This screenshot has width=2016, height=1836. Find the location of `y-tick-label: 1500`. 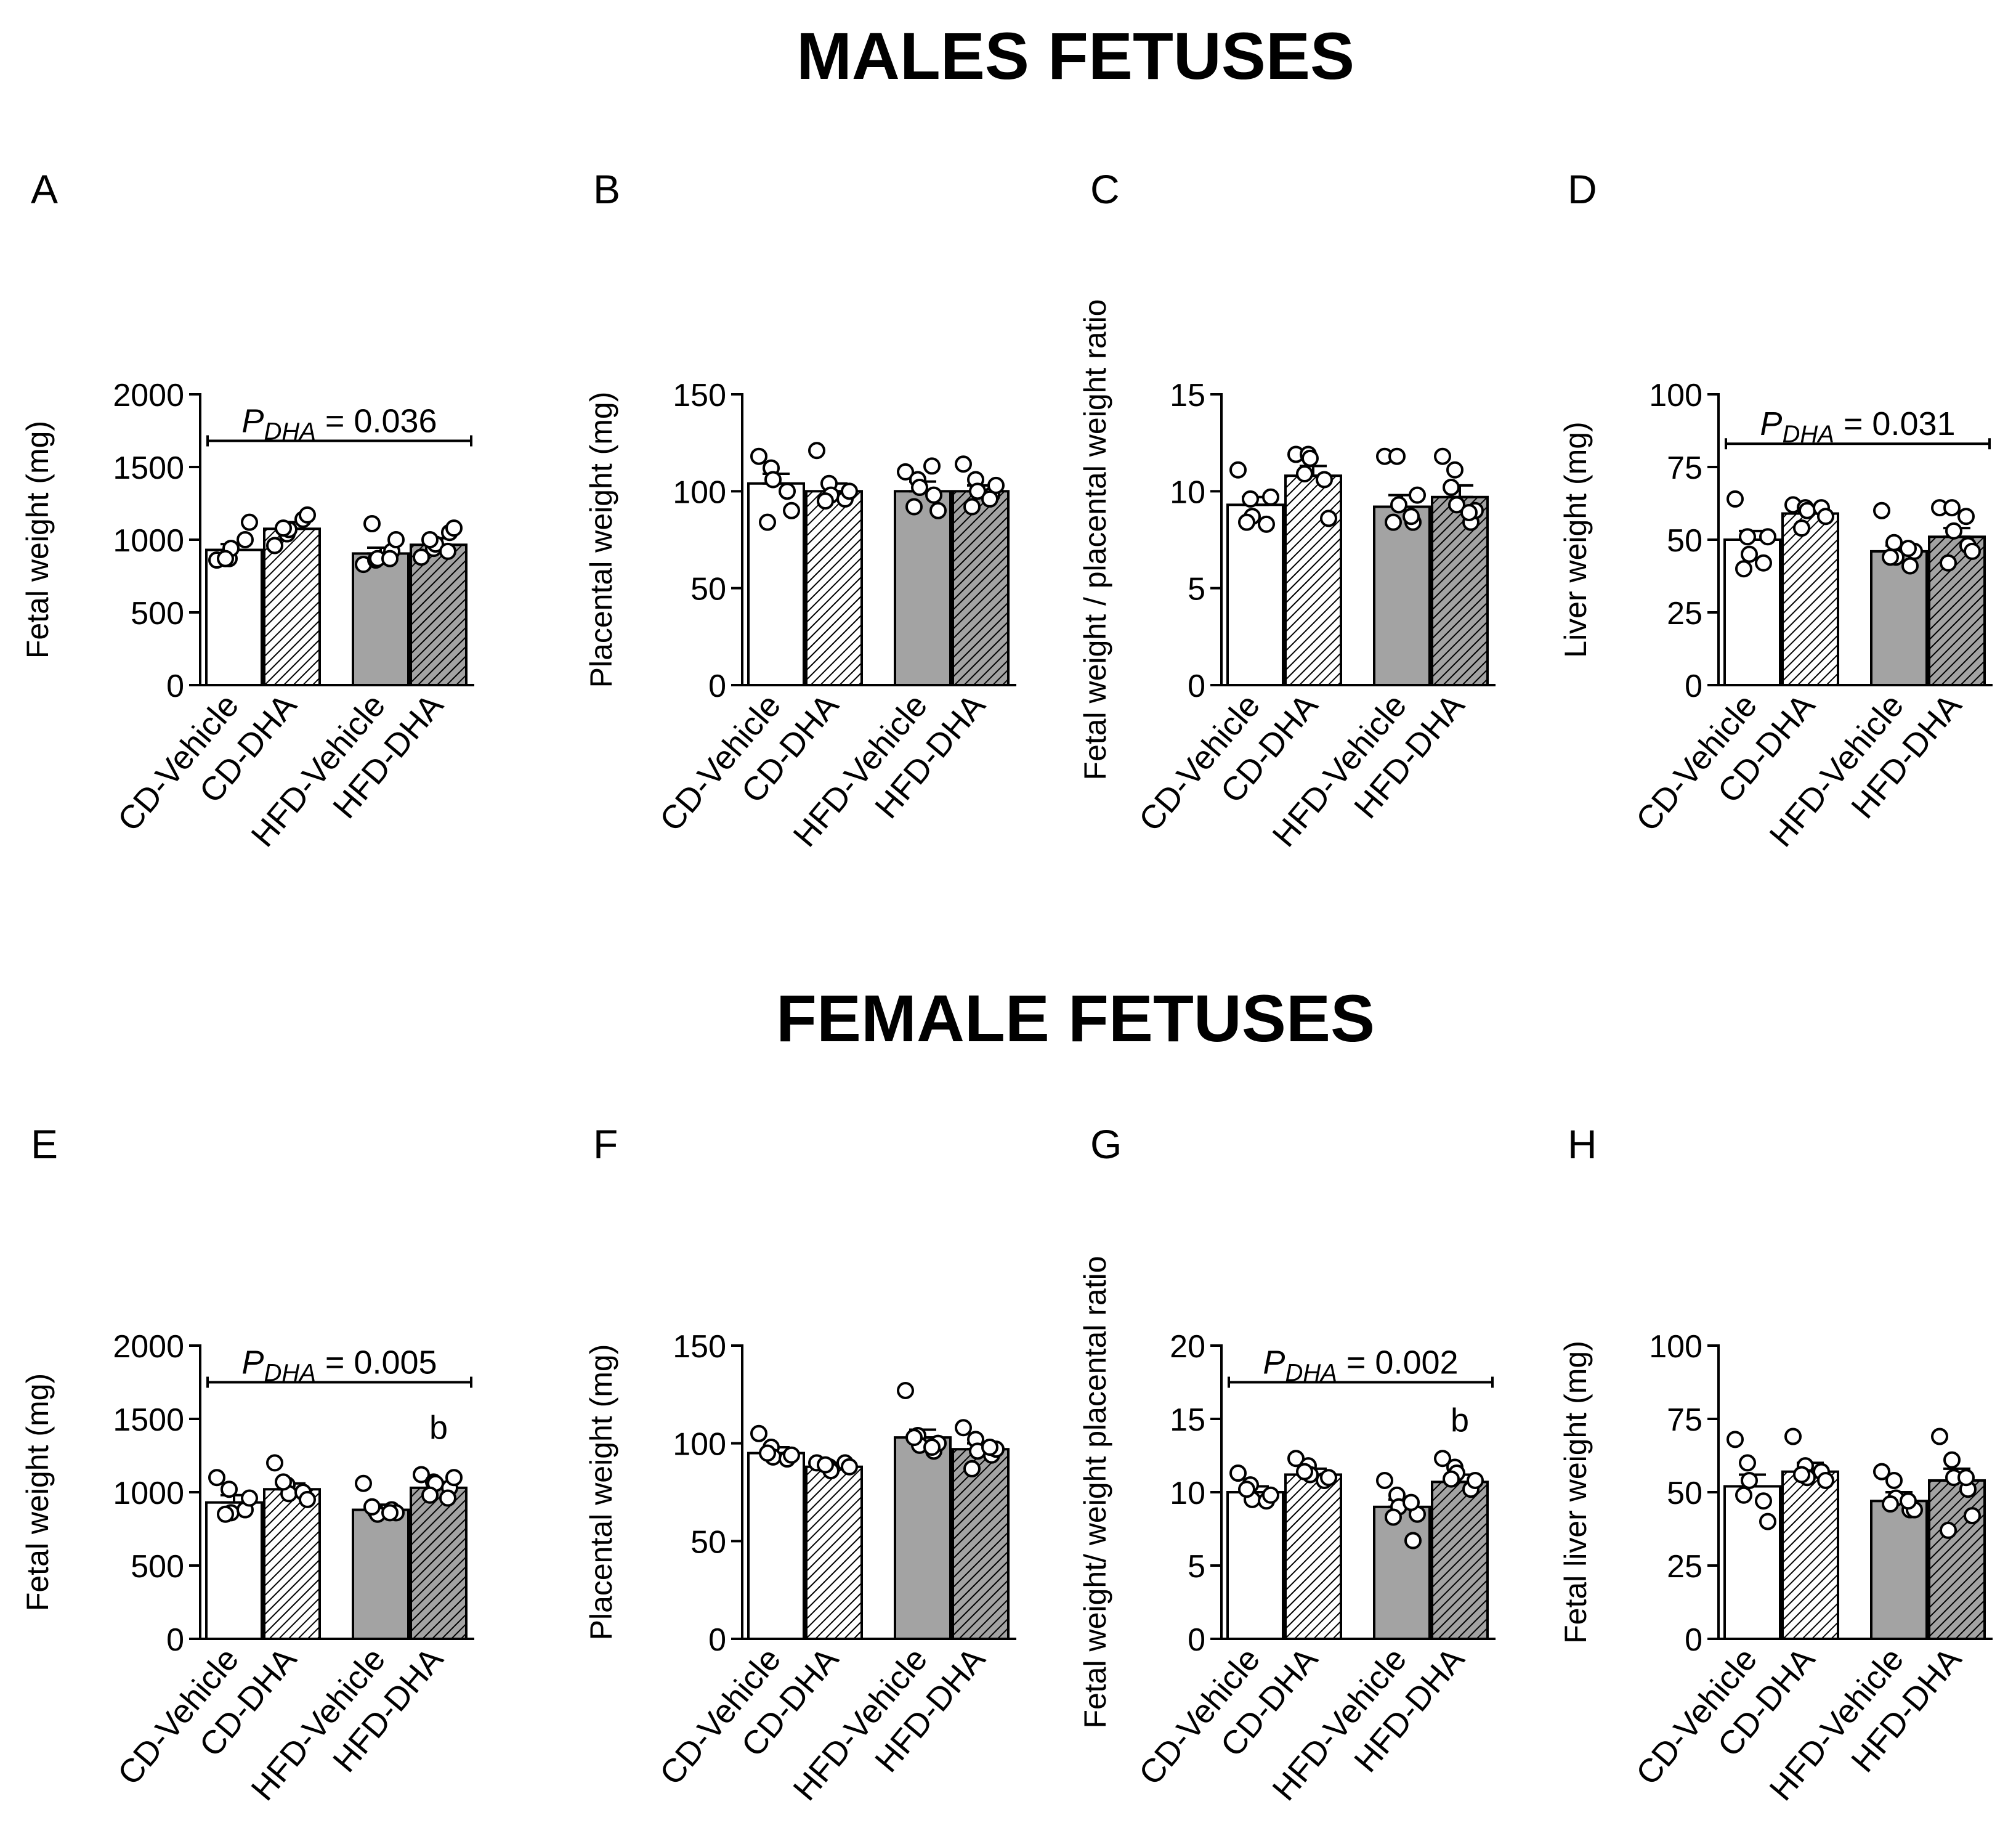

y-tick-label: 1500 is located at coordinates (148, 1420).